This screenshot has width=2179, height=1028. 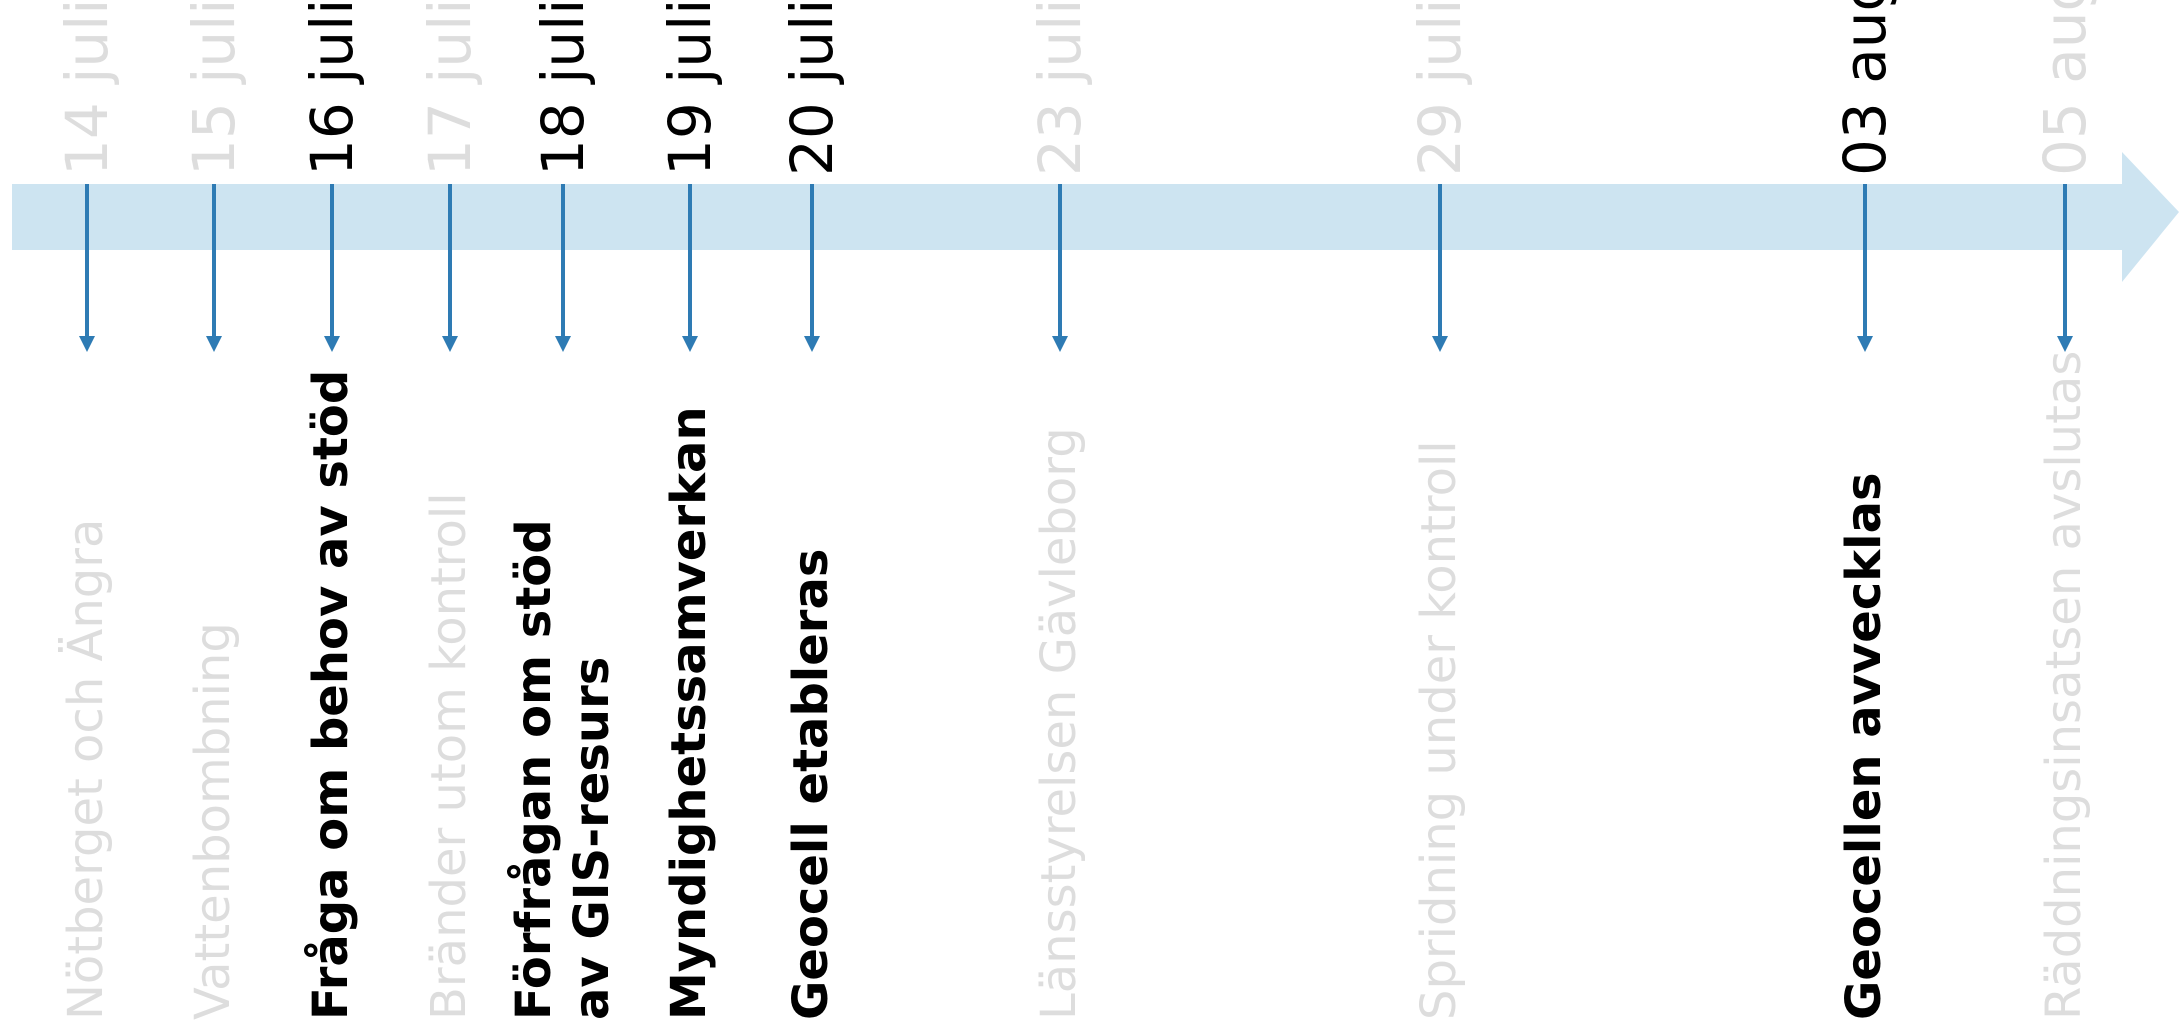 I want to click on milestone-date: 29 juli, so click(x=1440, y=88).